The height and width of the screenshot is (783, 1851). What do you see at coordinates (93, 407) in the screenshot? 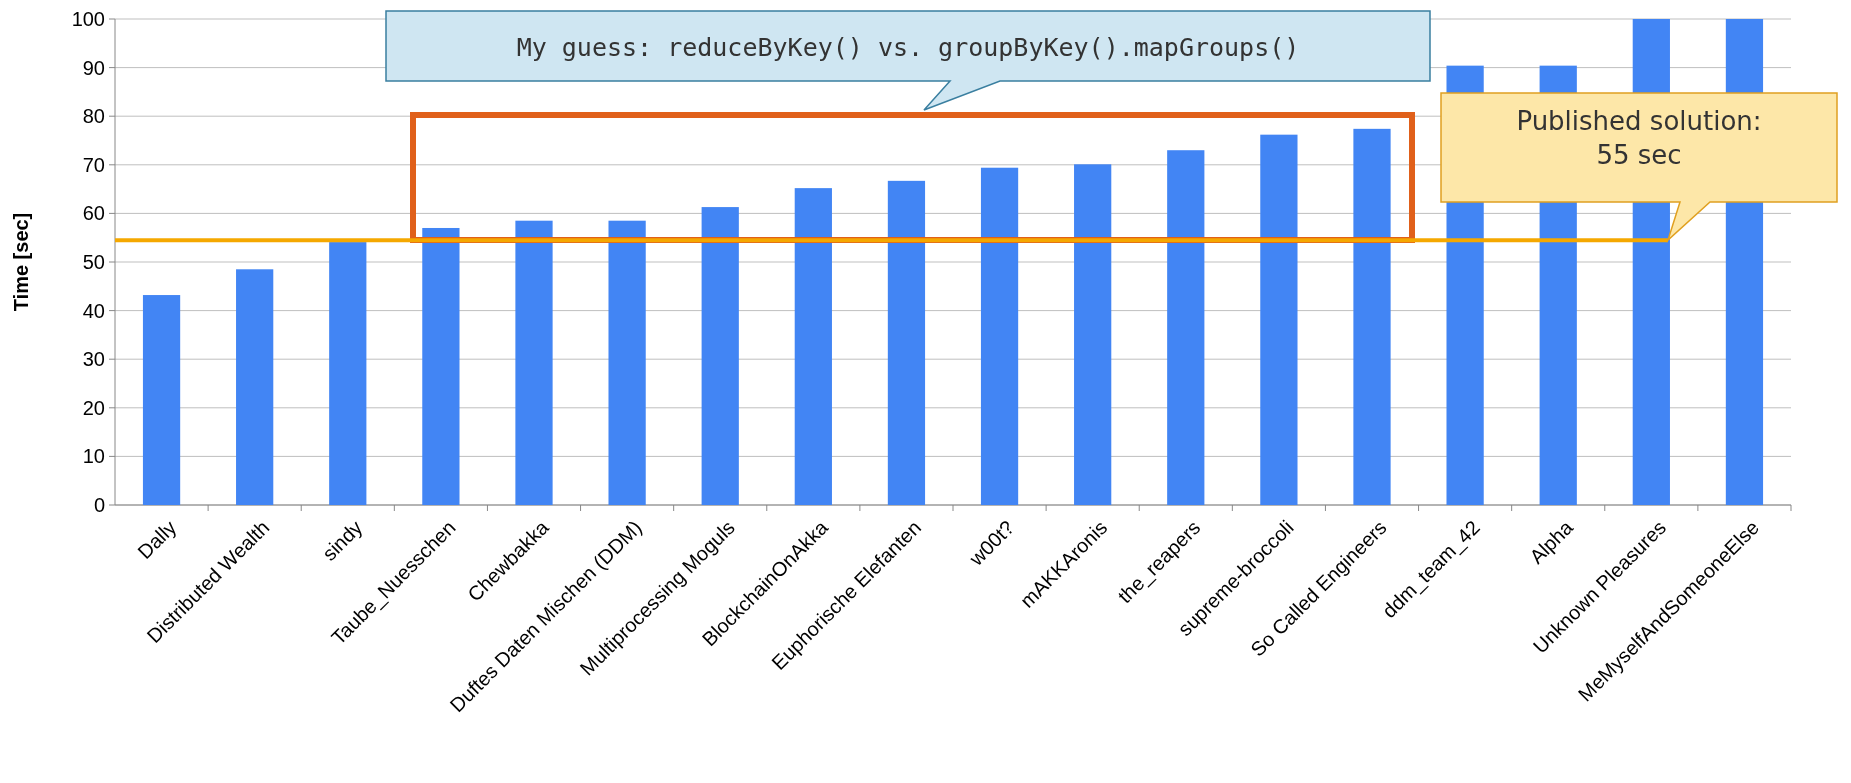
I see `y-tick-label: 20` at bounding box center [93, 407].